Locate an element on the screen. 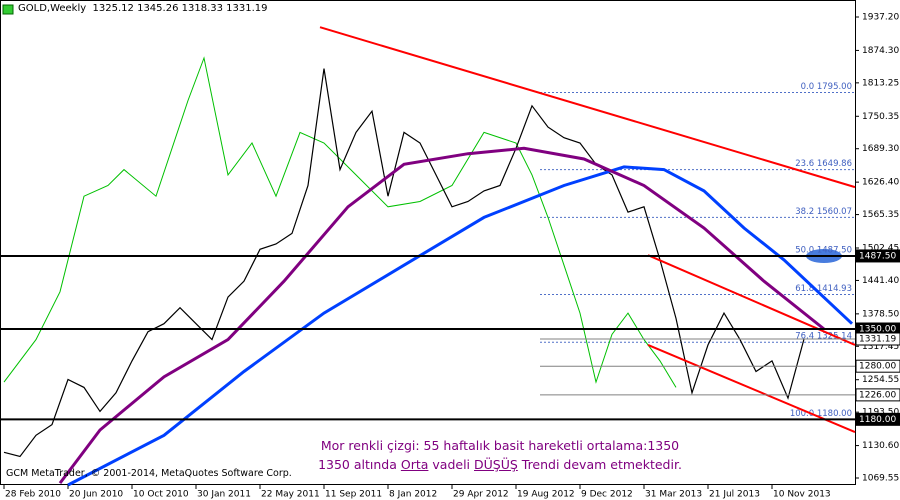 The width and height of the screenshot is (900, 500). y-tick-label: 1254.55 is located at coordinates (880, 380).